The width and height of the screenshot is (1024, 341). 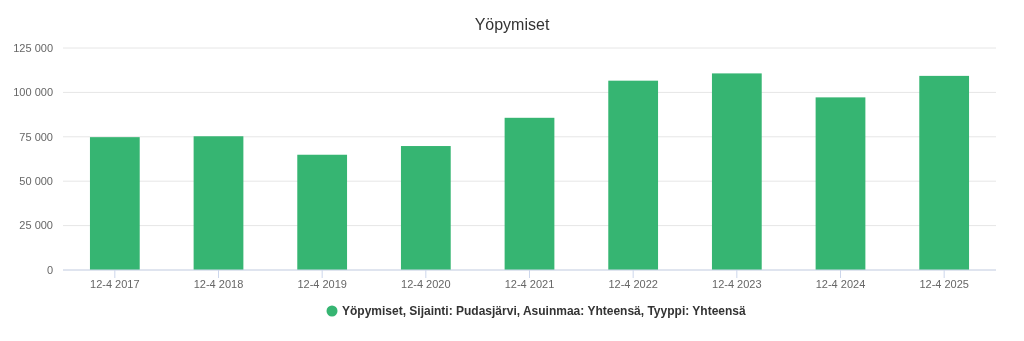 What do you see at coordinates (529, 284) in the screenshot?
I see `x-tick-label: 12-4 2021` at bounding box center [529, 284].